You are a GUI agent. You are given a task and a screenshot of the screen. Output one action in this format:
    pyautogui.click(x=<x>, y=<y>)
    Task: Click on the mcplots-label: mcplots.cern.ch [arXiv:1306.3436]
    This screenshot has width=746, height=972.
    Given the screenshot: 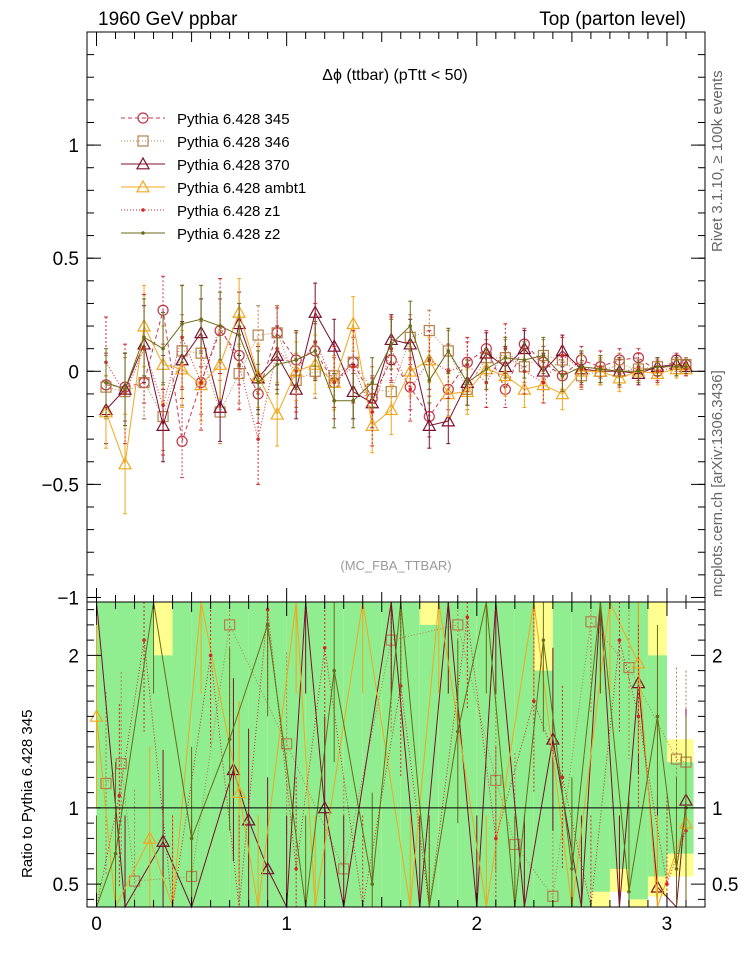 What is the action you would take?
    pyautogui.click(x=717, y=483)
    